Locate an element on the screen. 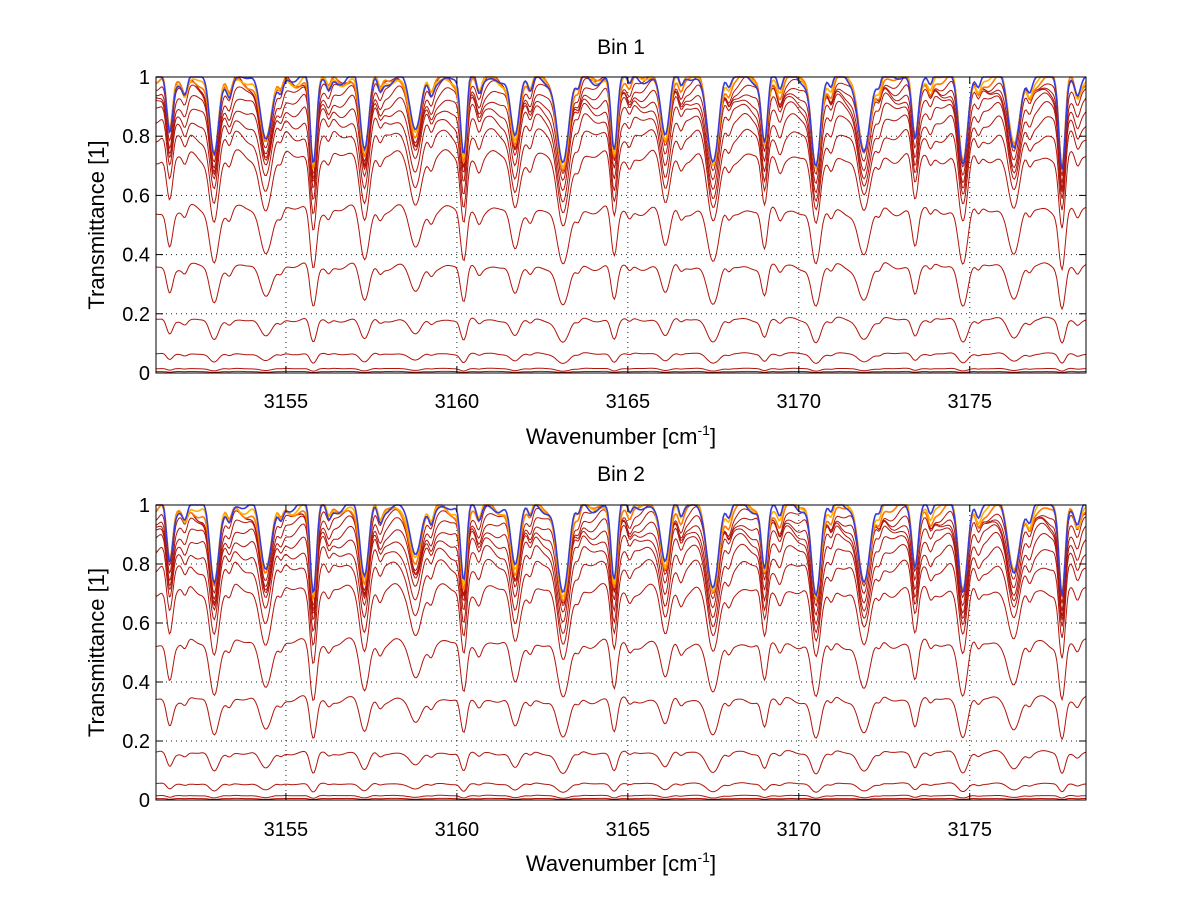 This screenshot has width=1200, height=901. chart-title: Bin 2 is located at coordinates (621, 474).